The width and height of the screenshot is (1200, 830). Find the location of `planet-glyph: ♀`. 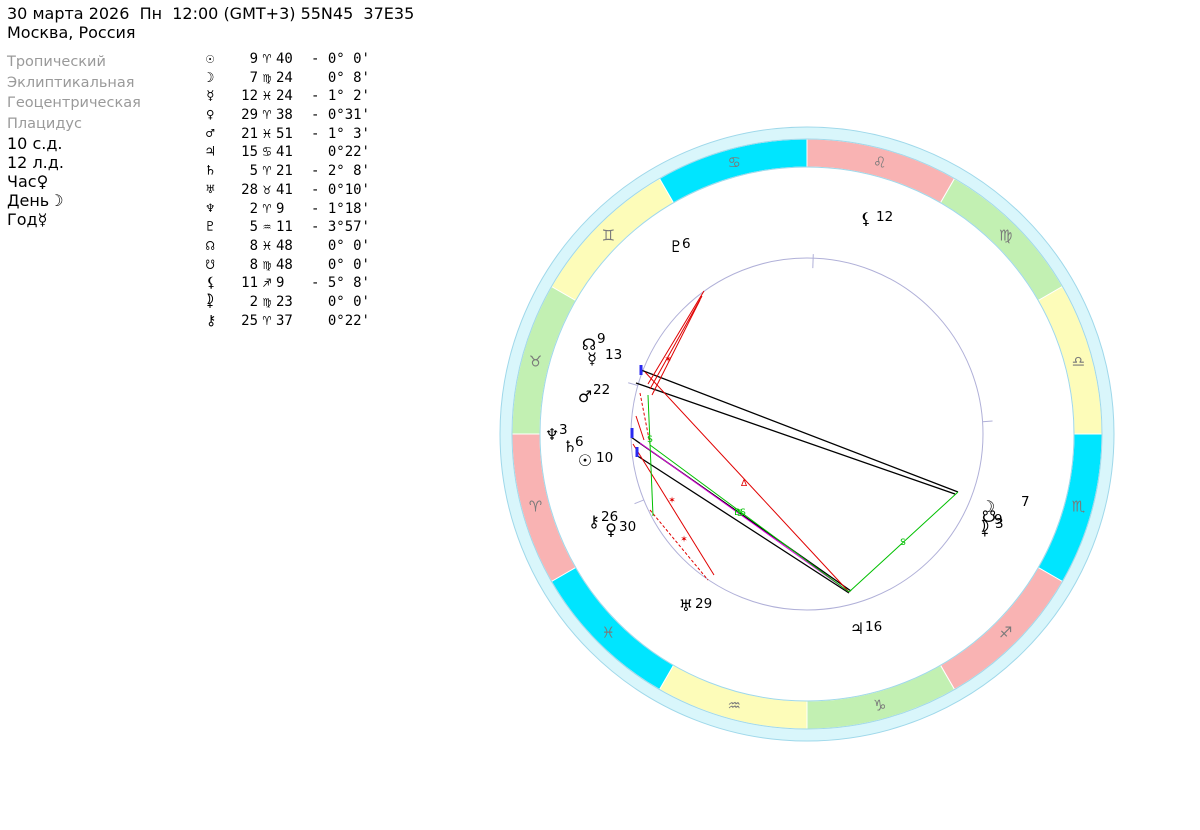

planet-glyph: ♀ is located at coordinates (210, 115).